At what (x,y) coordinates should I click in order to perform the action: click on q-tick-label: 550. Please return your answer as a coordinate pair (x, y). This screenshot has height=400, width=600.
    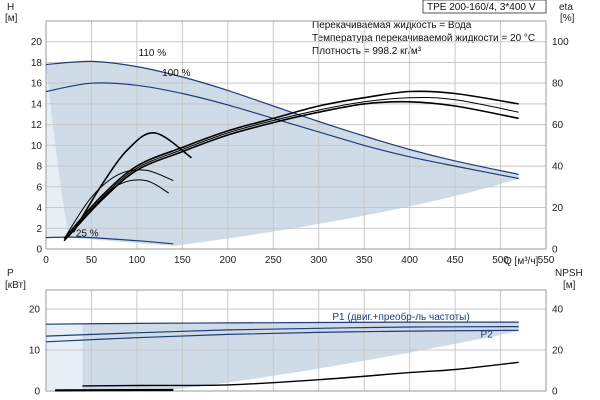
    Looking at the image, I should click on (546, 260).